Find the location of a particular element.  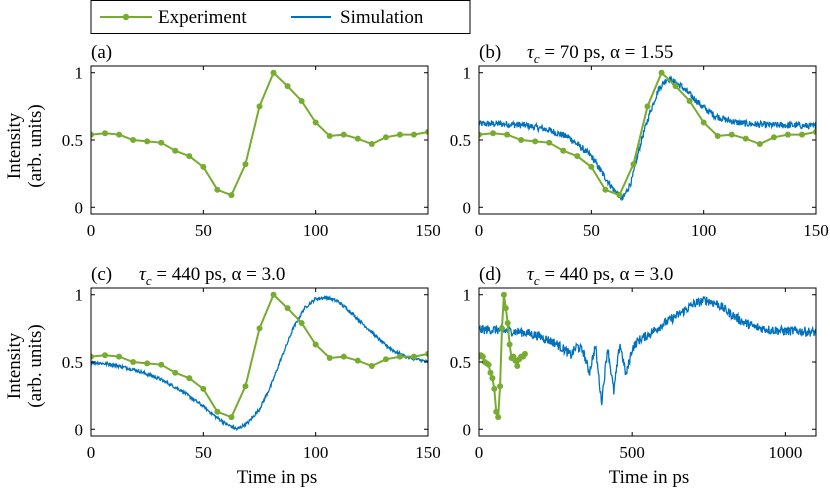

x-tick-label: 500 is located at coordinates (632, 452).